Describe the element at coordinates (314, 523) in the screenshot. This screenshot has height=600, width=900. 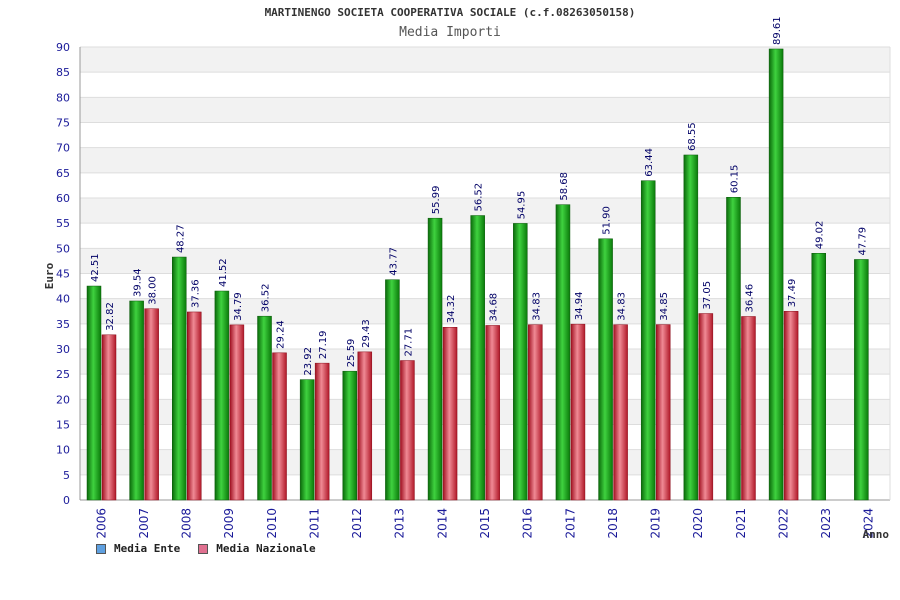
I see `x-tick-label: 2011` at that location.